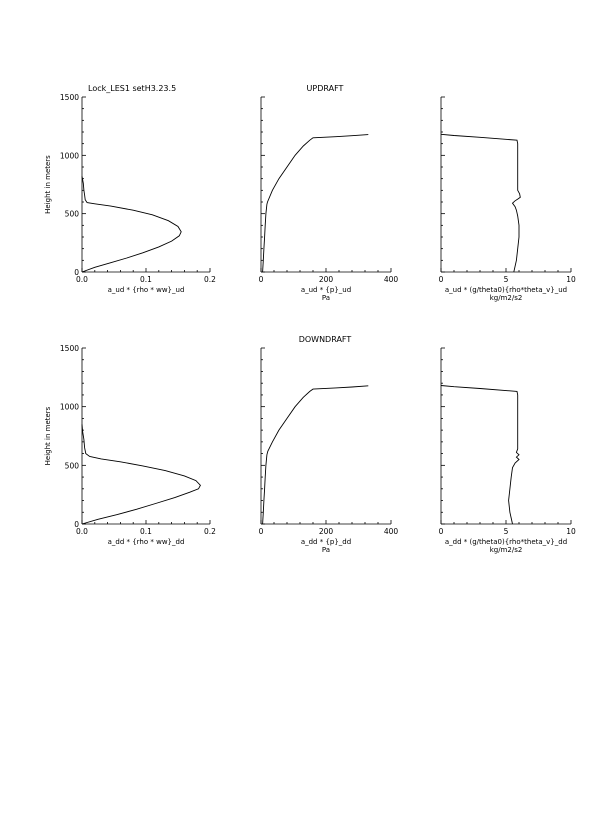  What do you see at coordinates (506, 290) in the screenshot?
I see `x-axis-label: a_ud * (g/theta0){rho*theta_v}_ud` at bounding box center [506, 290].